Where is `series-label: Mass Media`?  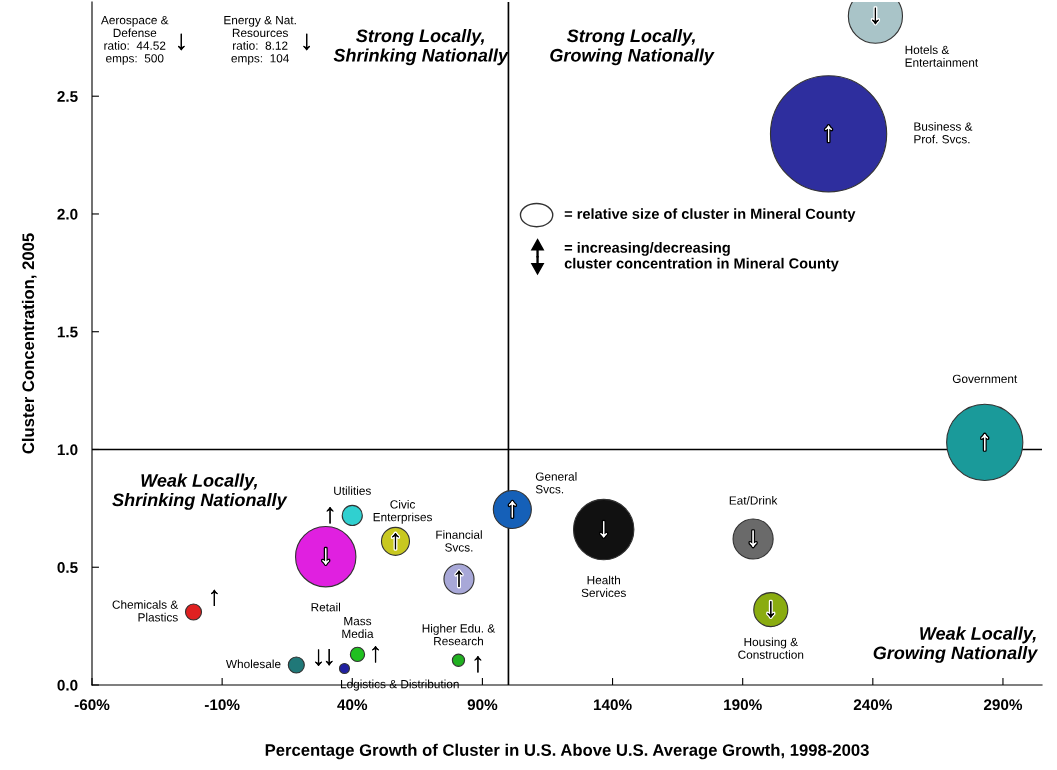 series-label: Mass Media is located at coordinates (358, 627).